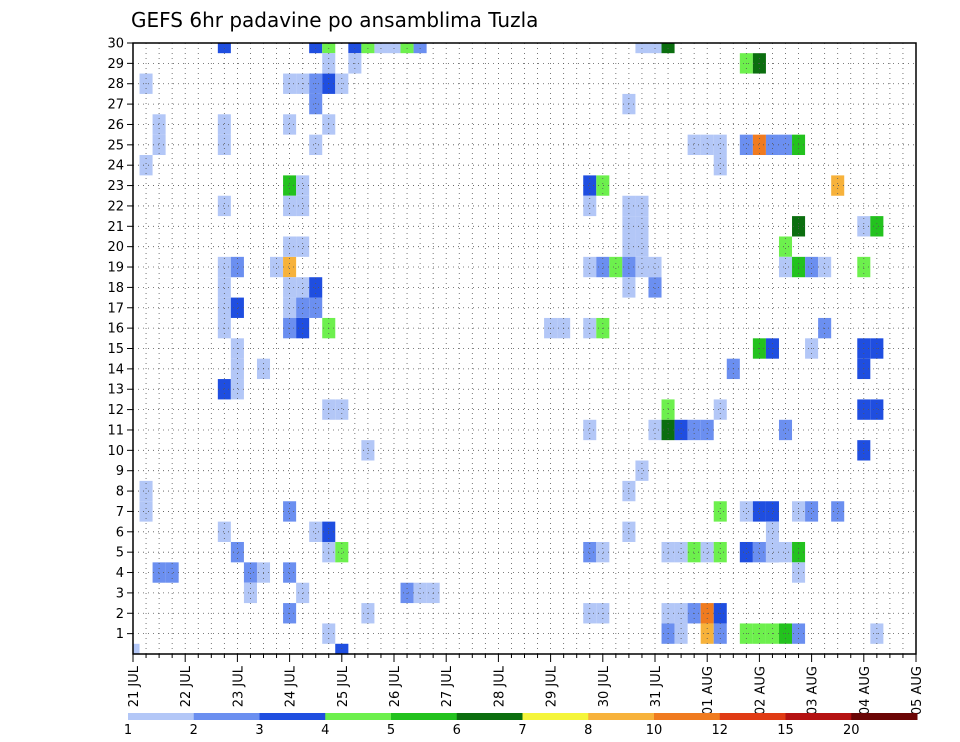 Image resolution: width=960 pixels, height=742 pixels. Describe the element at coordinates (391, 730) in the screenshot. I see `colorbar-label: 5` at that location.